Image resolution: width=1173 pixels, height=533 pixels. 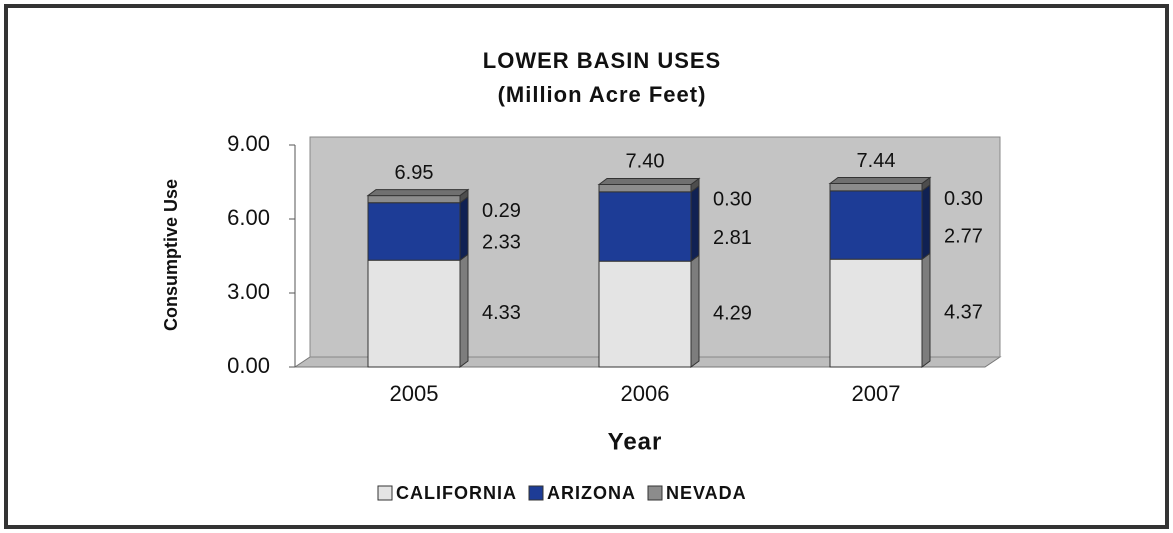 I want to click on legend-label: ARIZONA, so click(x=591, y=493).